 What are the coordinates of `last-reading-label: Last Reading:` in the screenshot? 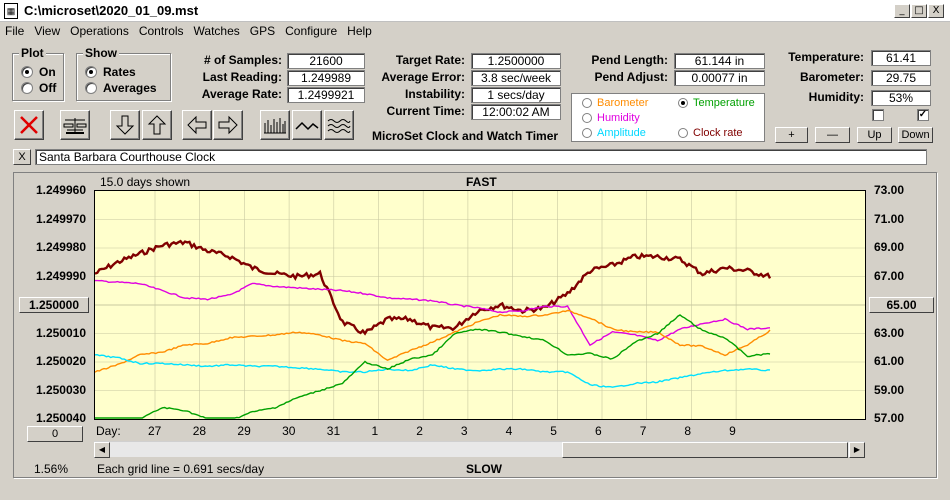 It's located at (242, 77).